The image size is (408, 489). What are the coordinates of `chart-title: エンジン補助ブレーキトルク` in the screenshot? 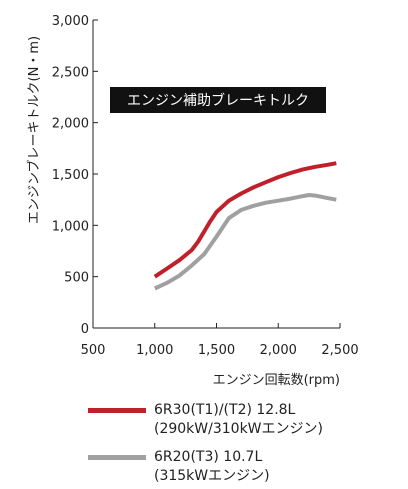 It's located at (218, 100).